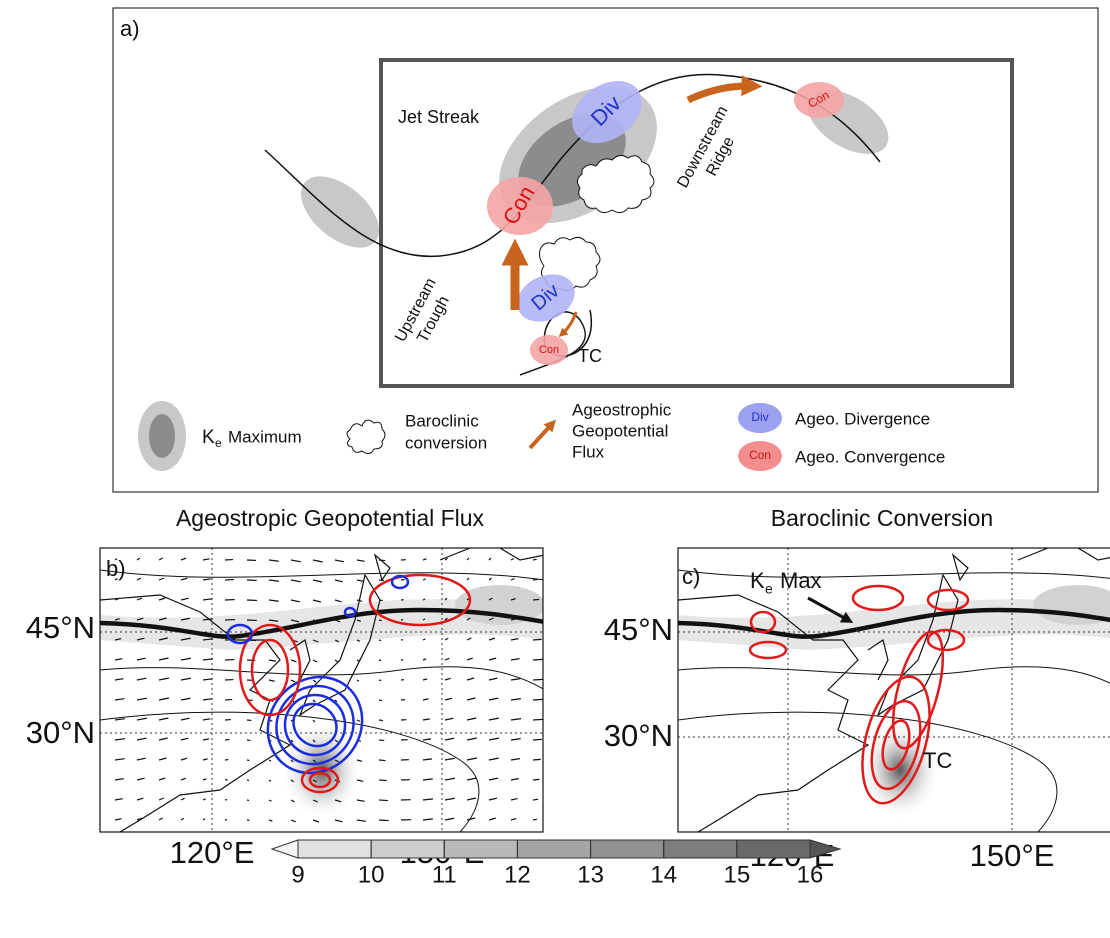 This screenshot has width=1110, height=938. What do you see at coordinates (627, 849) in the screenshot?
I see `colorbar-segment` at bounding box center [627, 849].